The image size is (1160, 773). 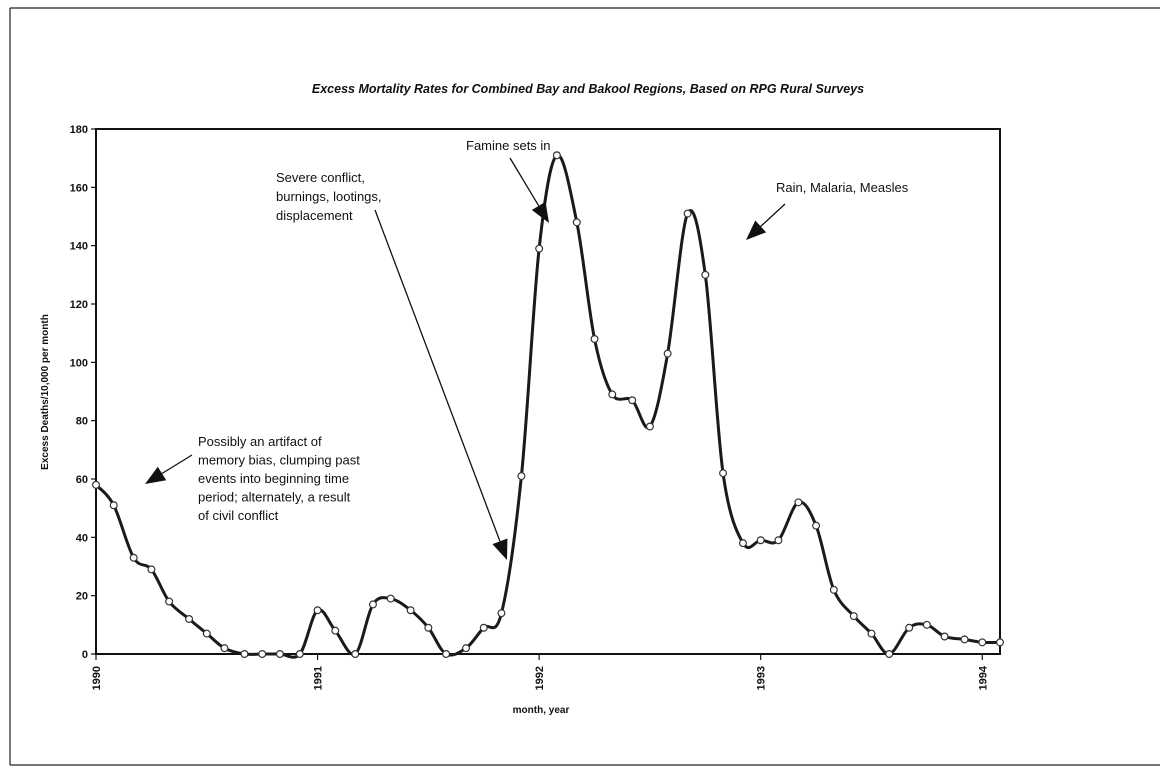 I want to click on annotation-line: period; alternately, a result, so click(x=274, y=497).